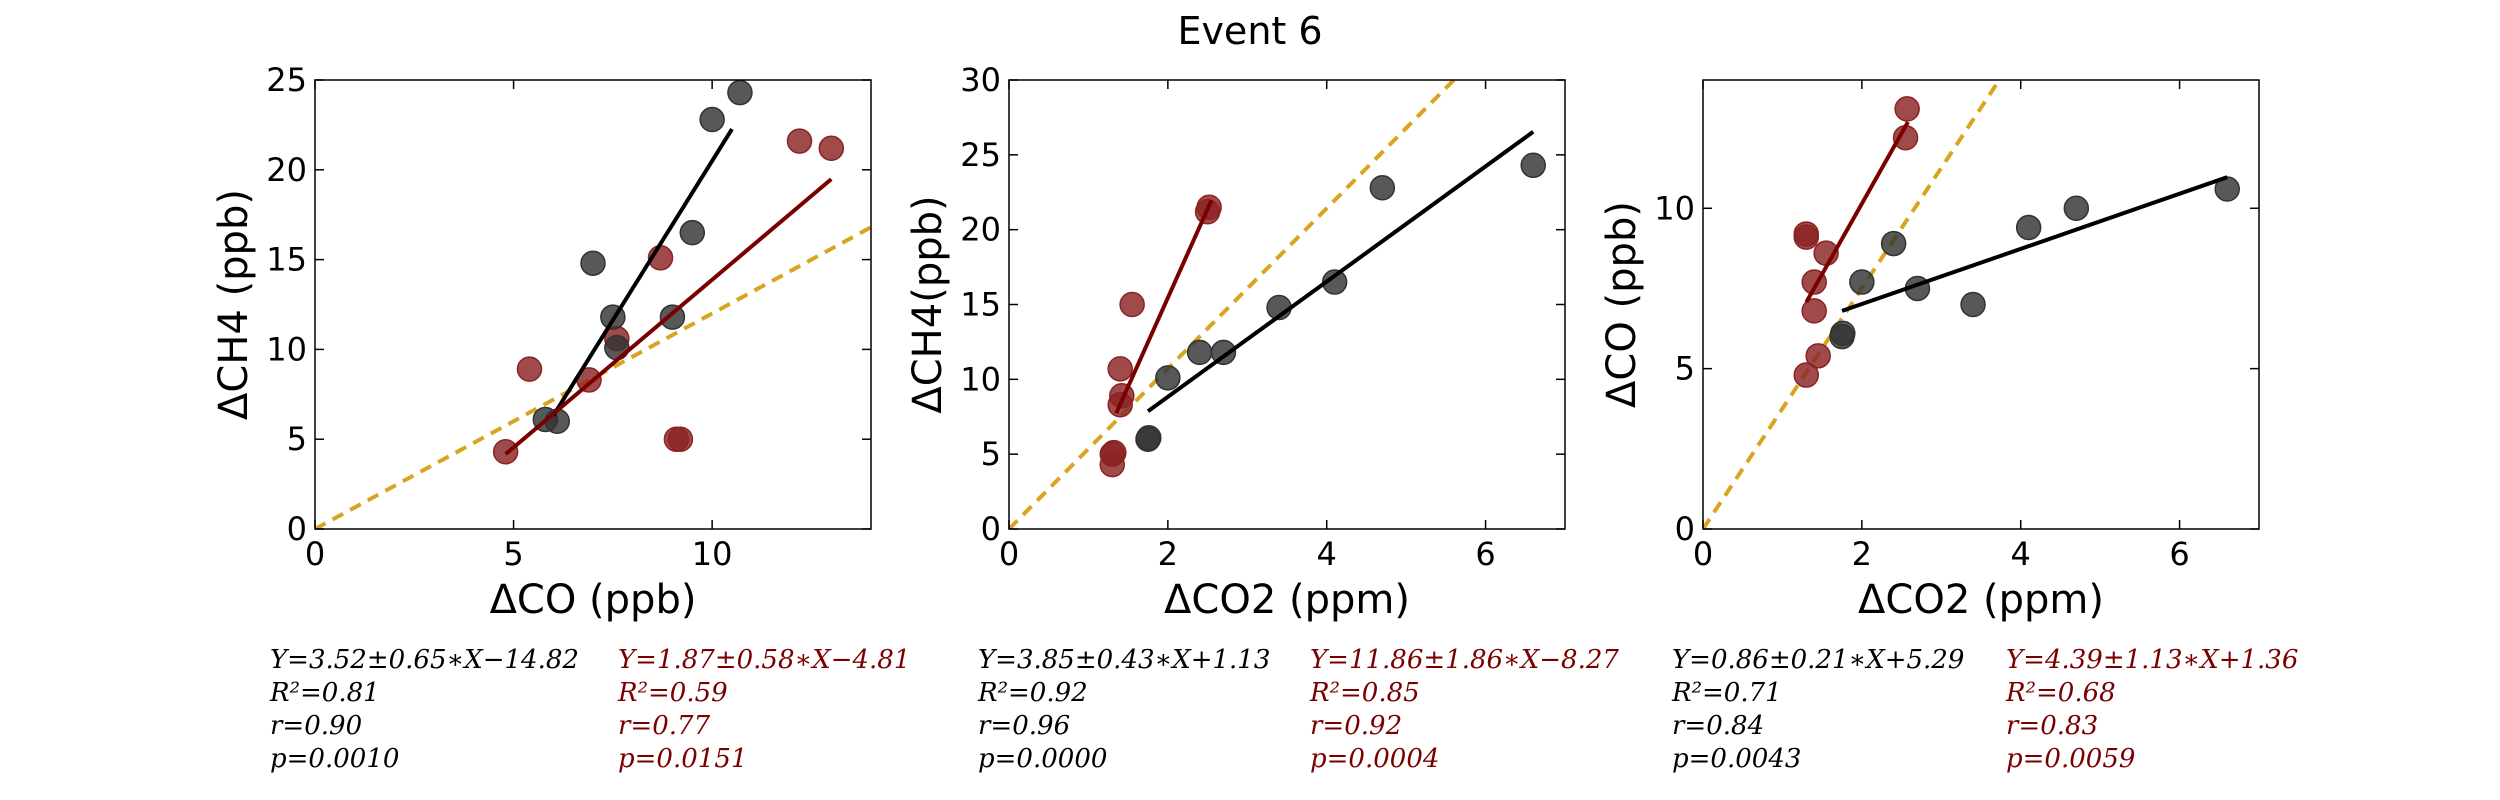  What do you see at coordinates (2060, 693) in the screenshot?
I see `red-stats-line: R²=0.68` at bounding box center [2060, 693].